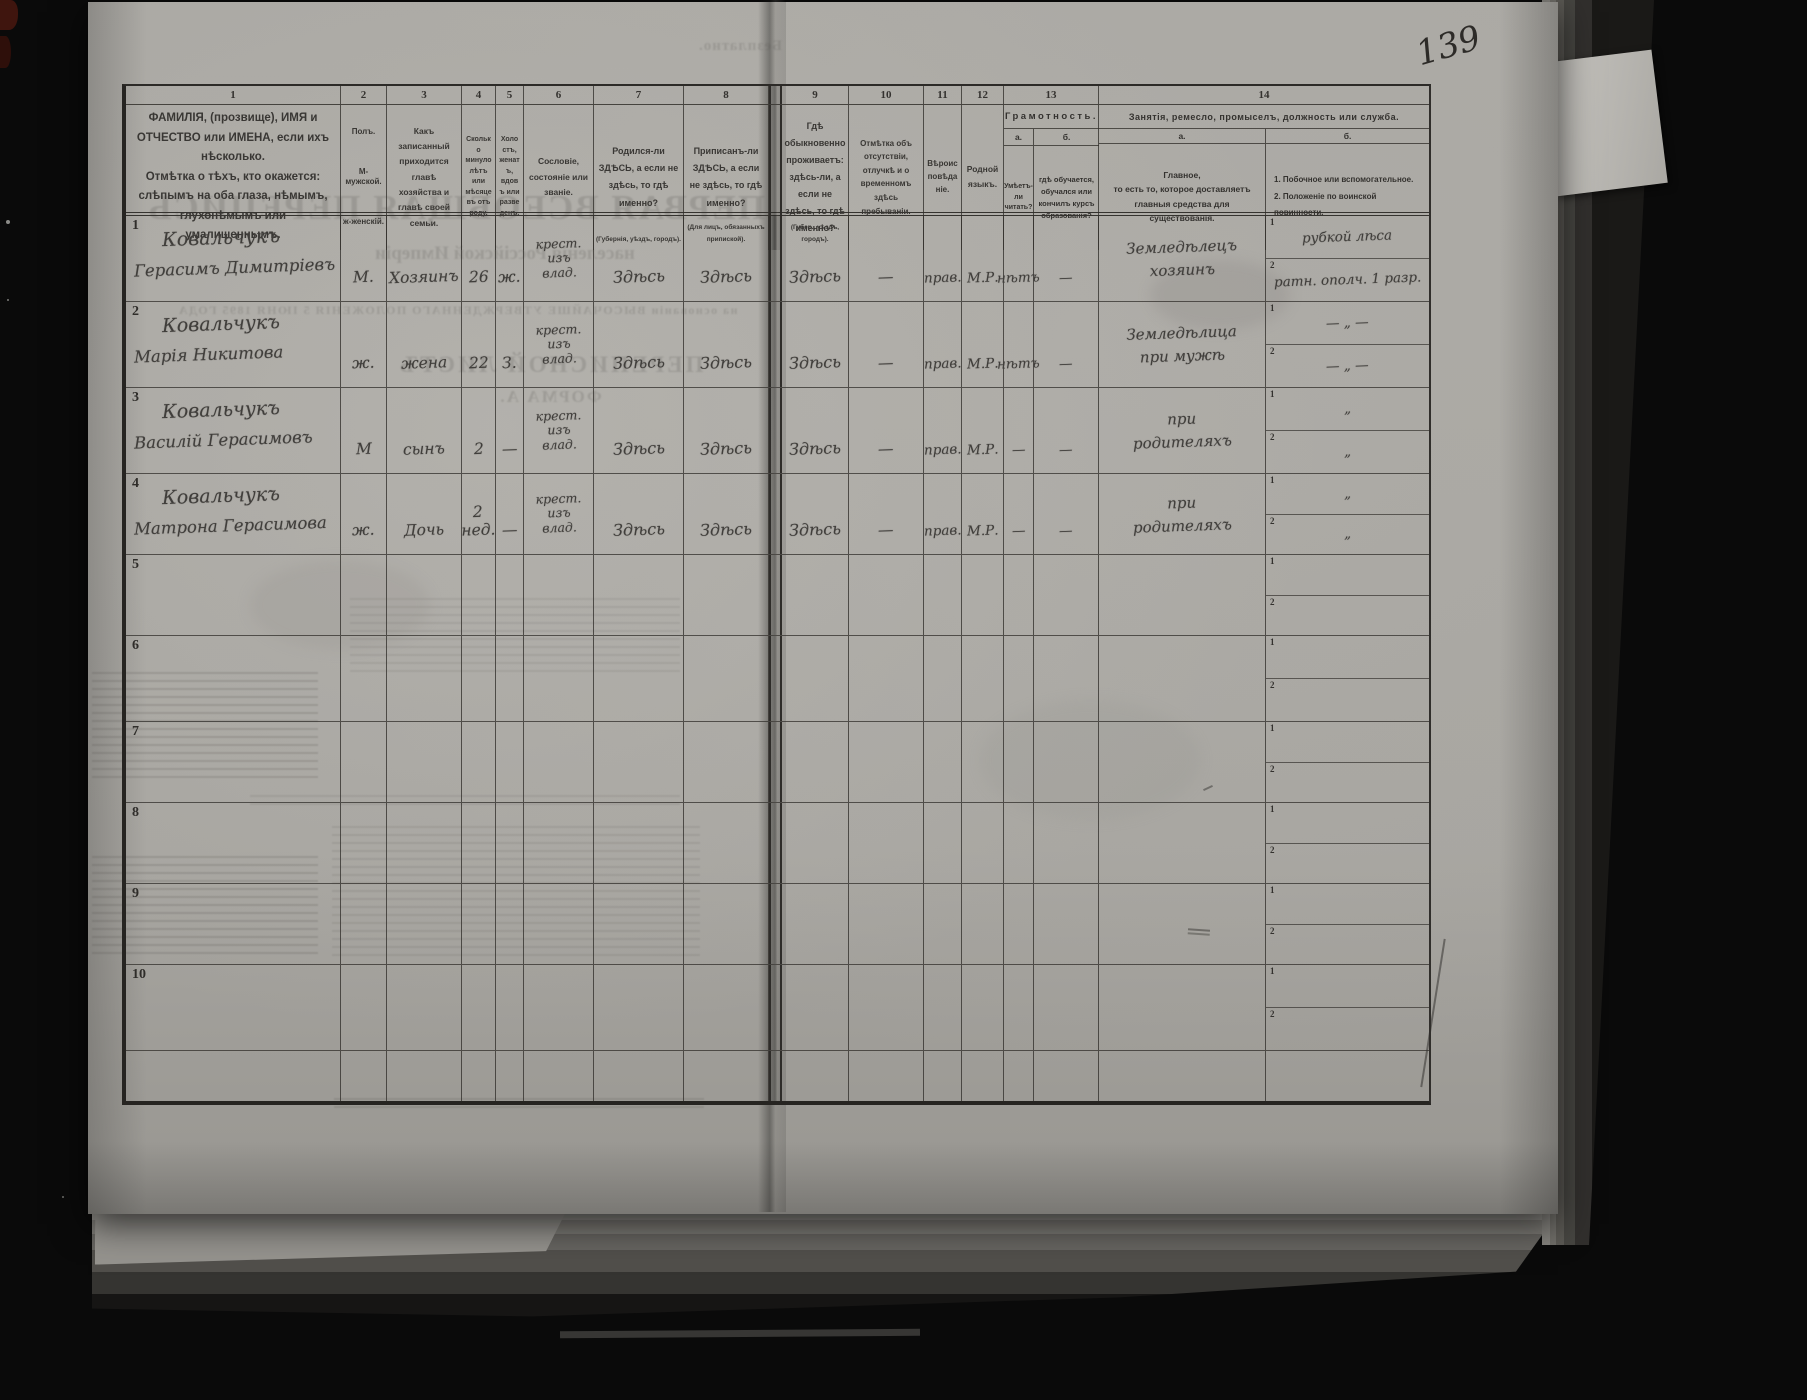 The image size is (1807, 1400). Describe the element at coordinates (886, 449) in the screenshot. I see `absence-cell-value: —` at that location.